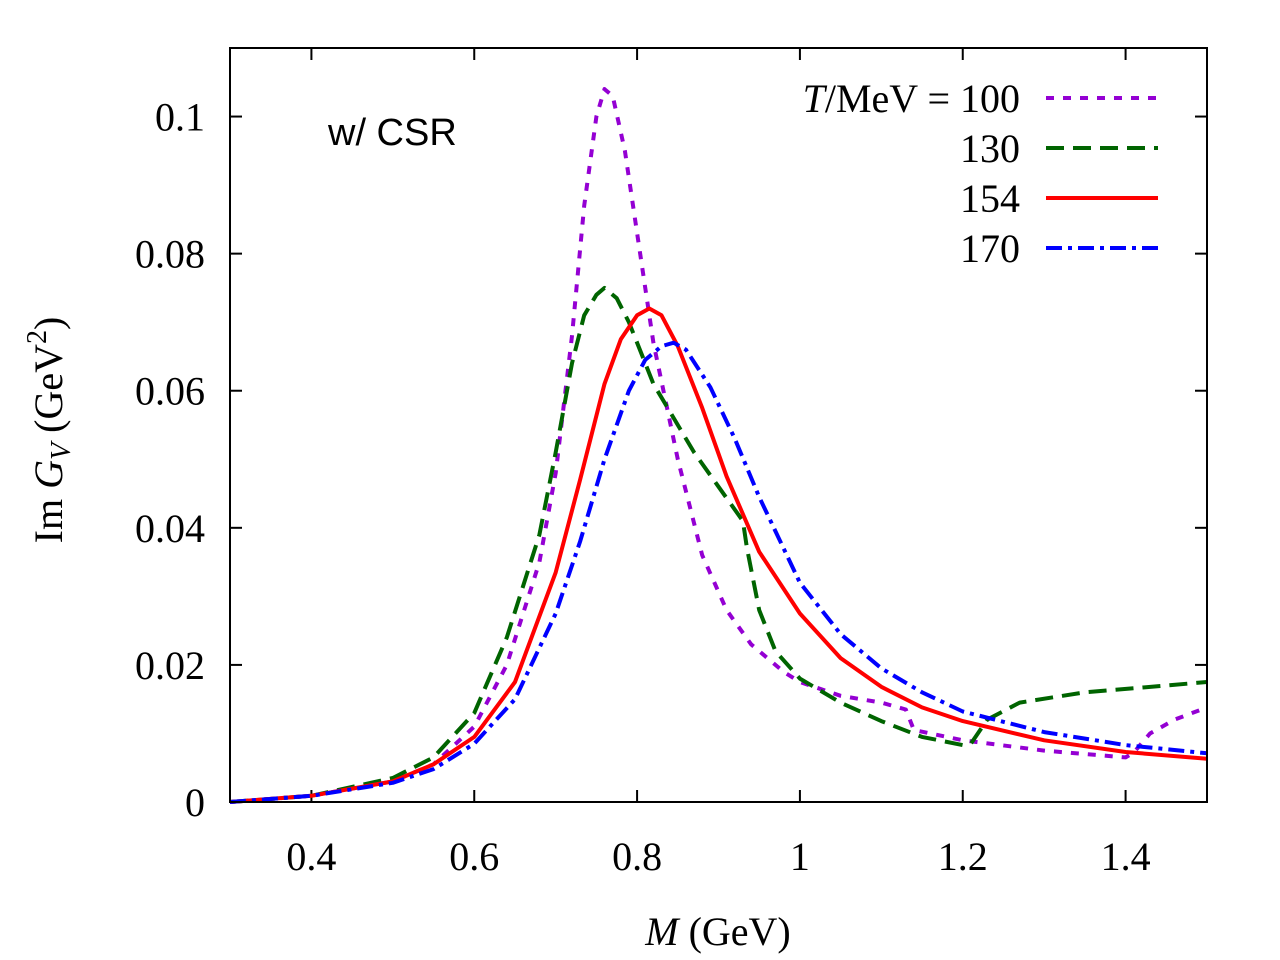  Describe the element at coordinates (48, 323) in the screenshot. I see `y-axis-label-close: )` at that location.